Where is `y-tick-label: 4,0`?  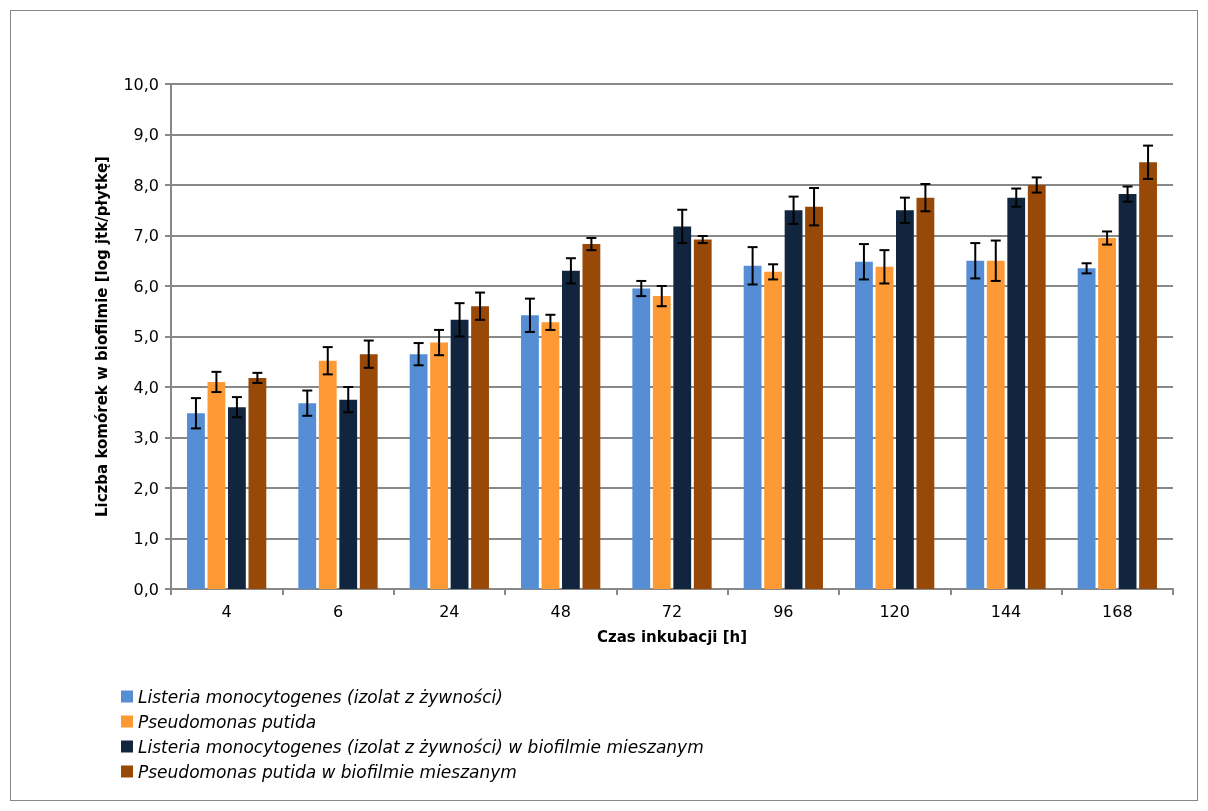
y-tick-label: 4,0 is located at coordinates (146, 387).